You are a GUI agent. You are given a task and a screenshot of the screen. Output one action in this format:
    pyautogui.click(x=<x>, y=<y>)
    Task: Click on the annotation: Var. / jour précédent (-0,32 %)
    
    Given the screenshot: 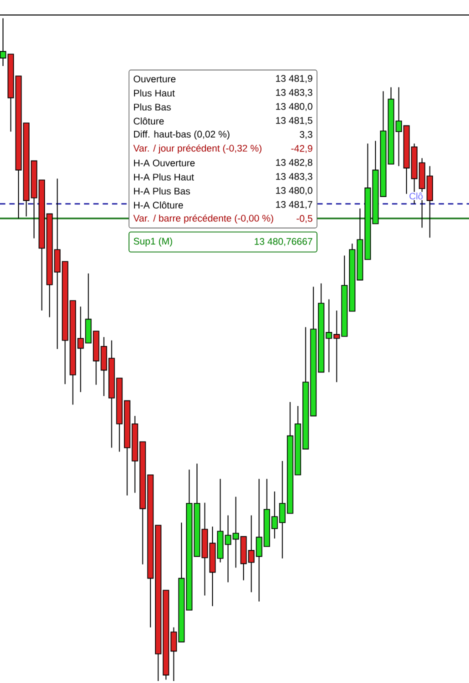 What is the action you would take?
    pyautogui.click(x=197, y=149)
    